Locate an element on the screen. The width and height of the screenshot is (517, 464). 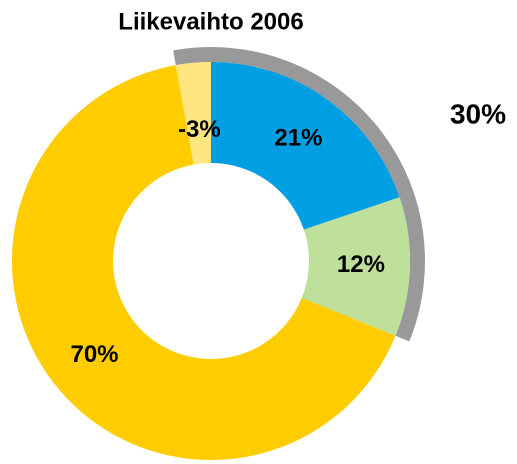
annotation: 30% is located at coordinates (478, 113).